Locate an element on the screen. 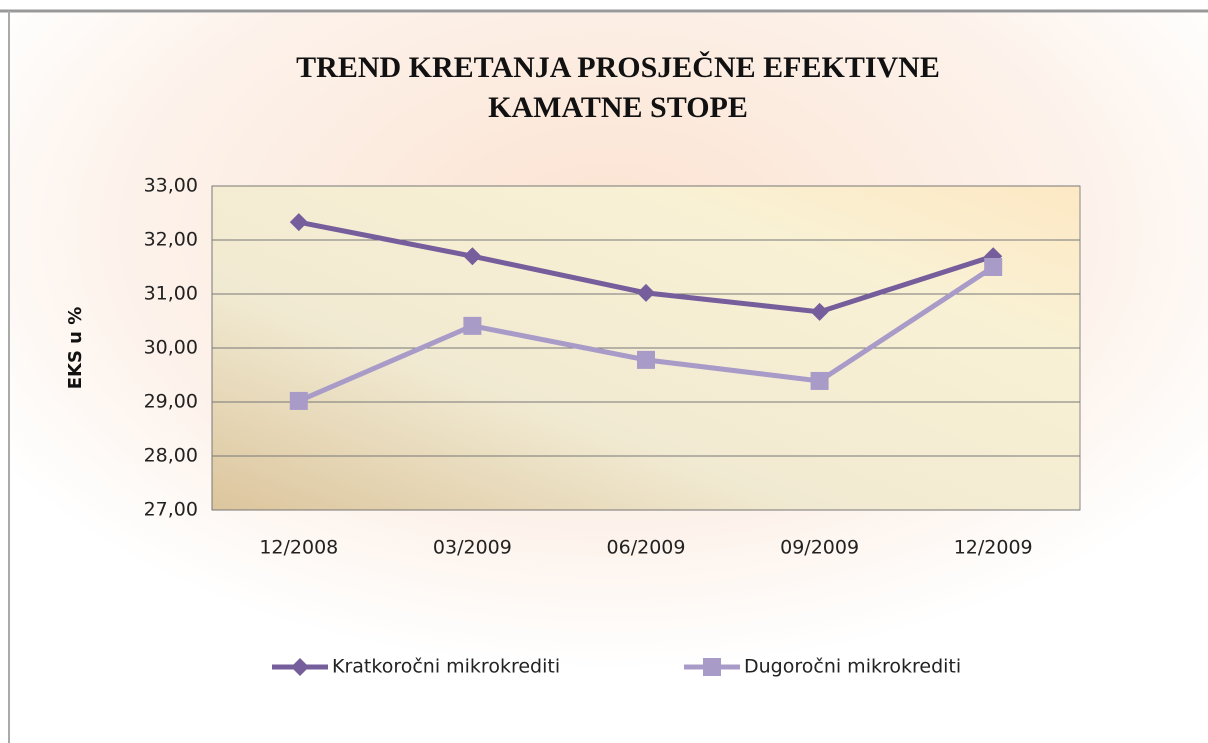 The height and width of the screenshot is (743, 1208). y-tick-label: 29,00 is located at coordinates (171, 402).